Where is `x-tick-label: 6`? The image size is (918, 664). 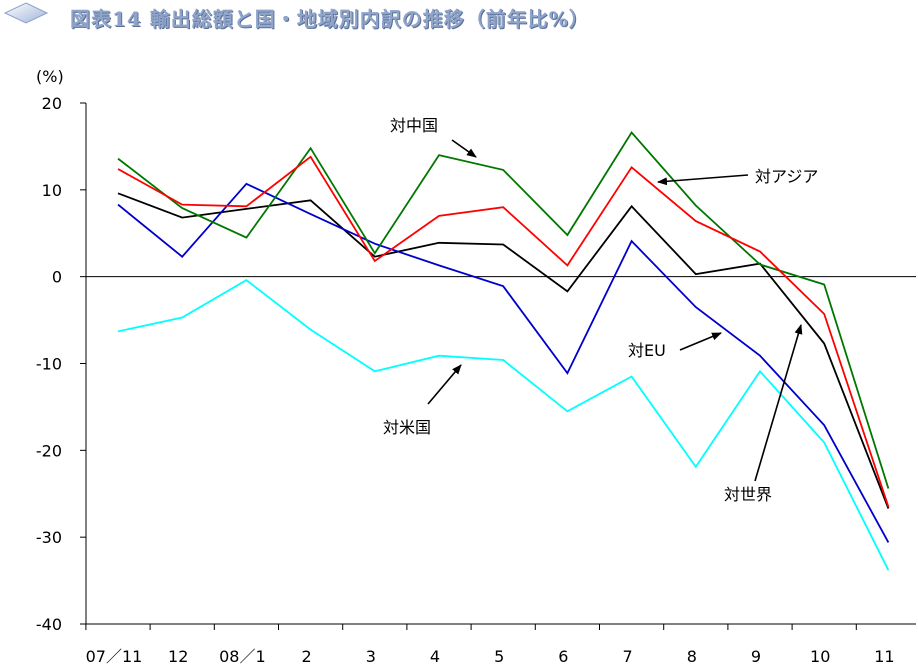
x-tick-label: 6 is located at coordinates (563, 655).